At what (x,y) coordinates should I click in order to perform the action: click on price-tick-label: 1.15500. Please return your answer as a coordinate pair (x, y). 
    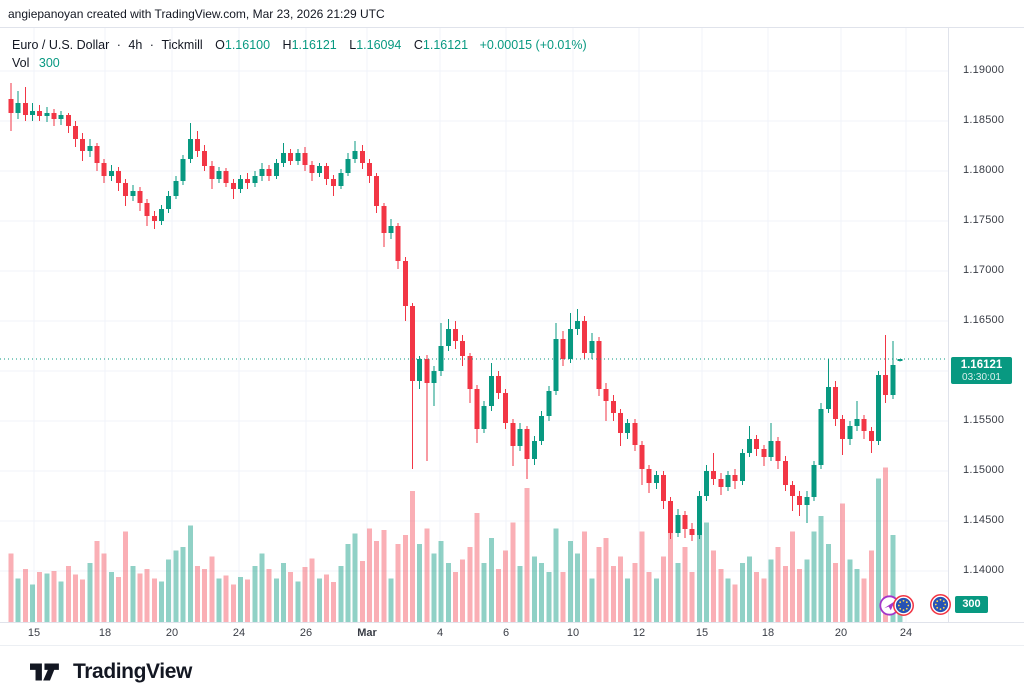
    Looking at the image, I should click on (984, 420).